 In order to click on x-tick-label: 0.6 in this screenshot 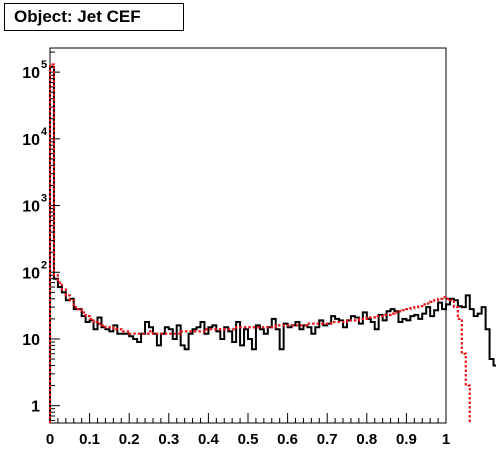, I will do `click(287, 439)`.